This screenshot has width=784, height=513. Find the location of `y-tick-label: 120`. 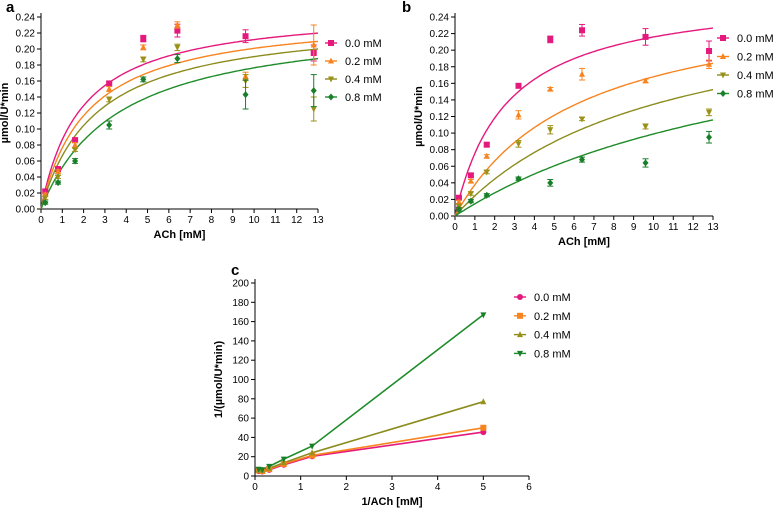

y-tick-label: 120 is located at coordinates (240, 361).